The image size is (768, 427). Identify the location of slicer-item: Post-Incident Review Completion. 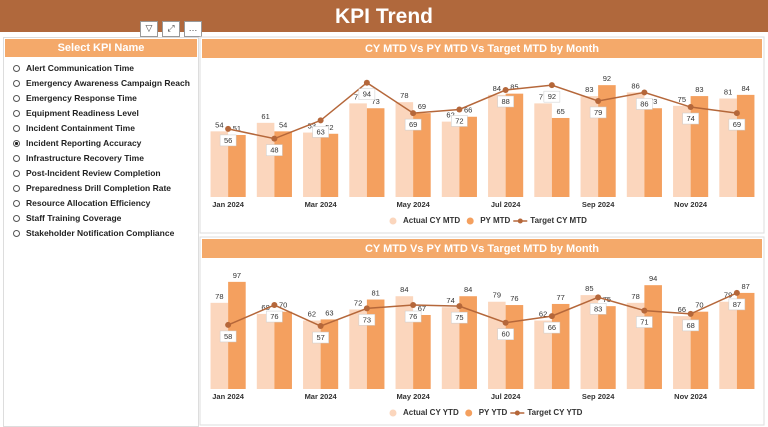
(101, 173).